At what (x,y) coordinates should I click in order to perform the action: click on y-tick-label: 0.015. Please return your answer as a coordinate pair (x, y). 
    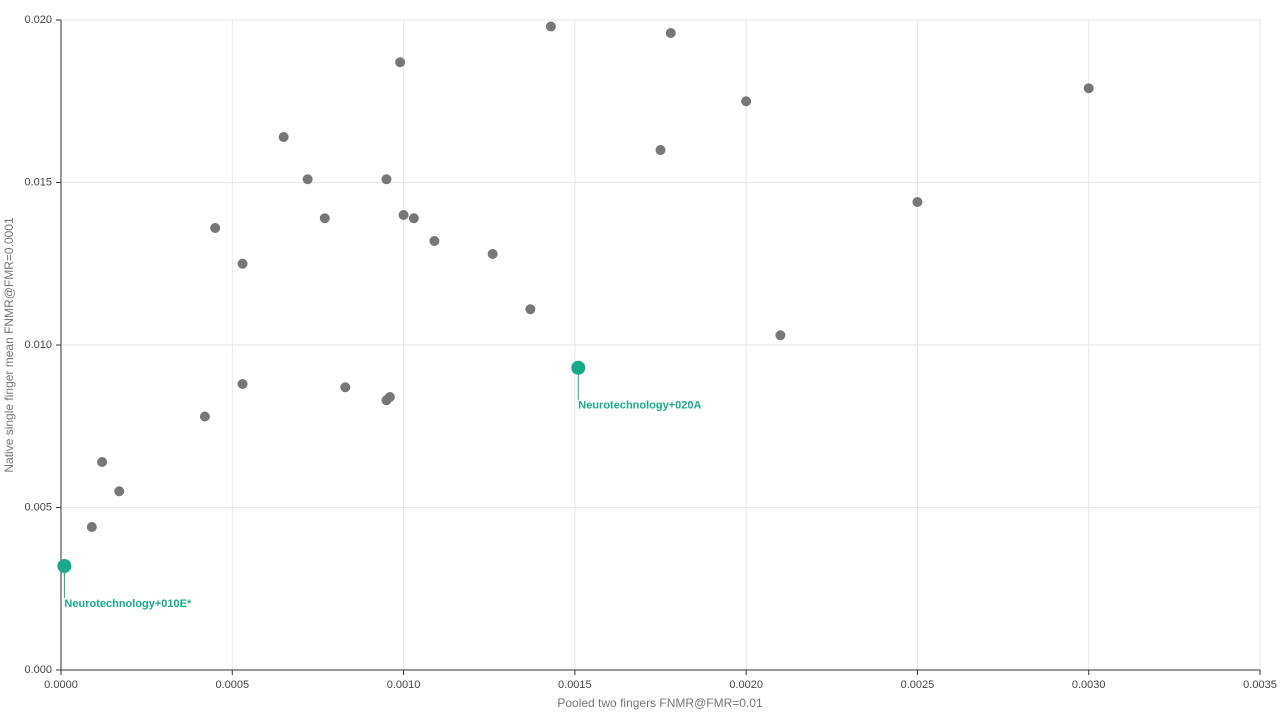
    Looking at the image, I should click on (38, 182).